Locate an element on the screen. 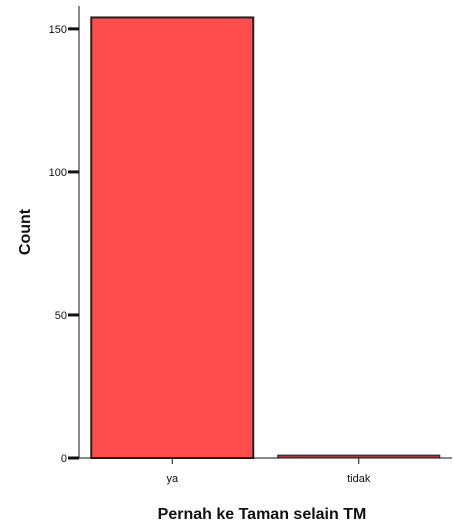 This screenshot has width=454, height=529. y-axis: 0 50 100 150 is located at coordinates (64, 235).